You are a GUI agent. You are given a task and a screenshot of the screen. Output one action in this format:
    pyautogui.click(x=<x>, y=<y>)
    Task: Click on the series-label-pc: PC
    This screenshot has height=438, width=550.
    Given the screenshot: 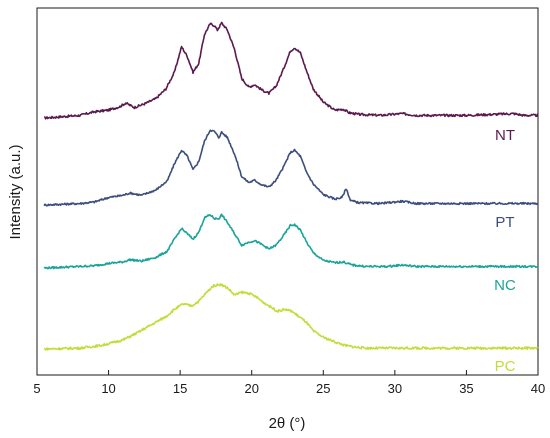 What is the action you would take?
    pyautogui.click(x=505, y=366)
    